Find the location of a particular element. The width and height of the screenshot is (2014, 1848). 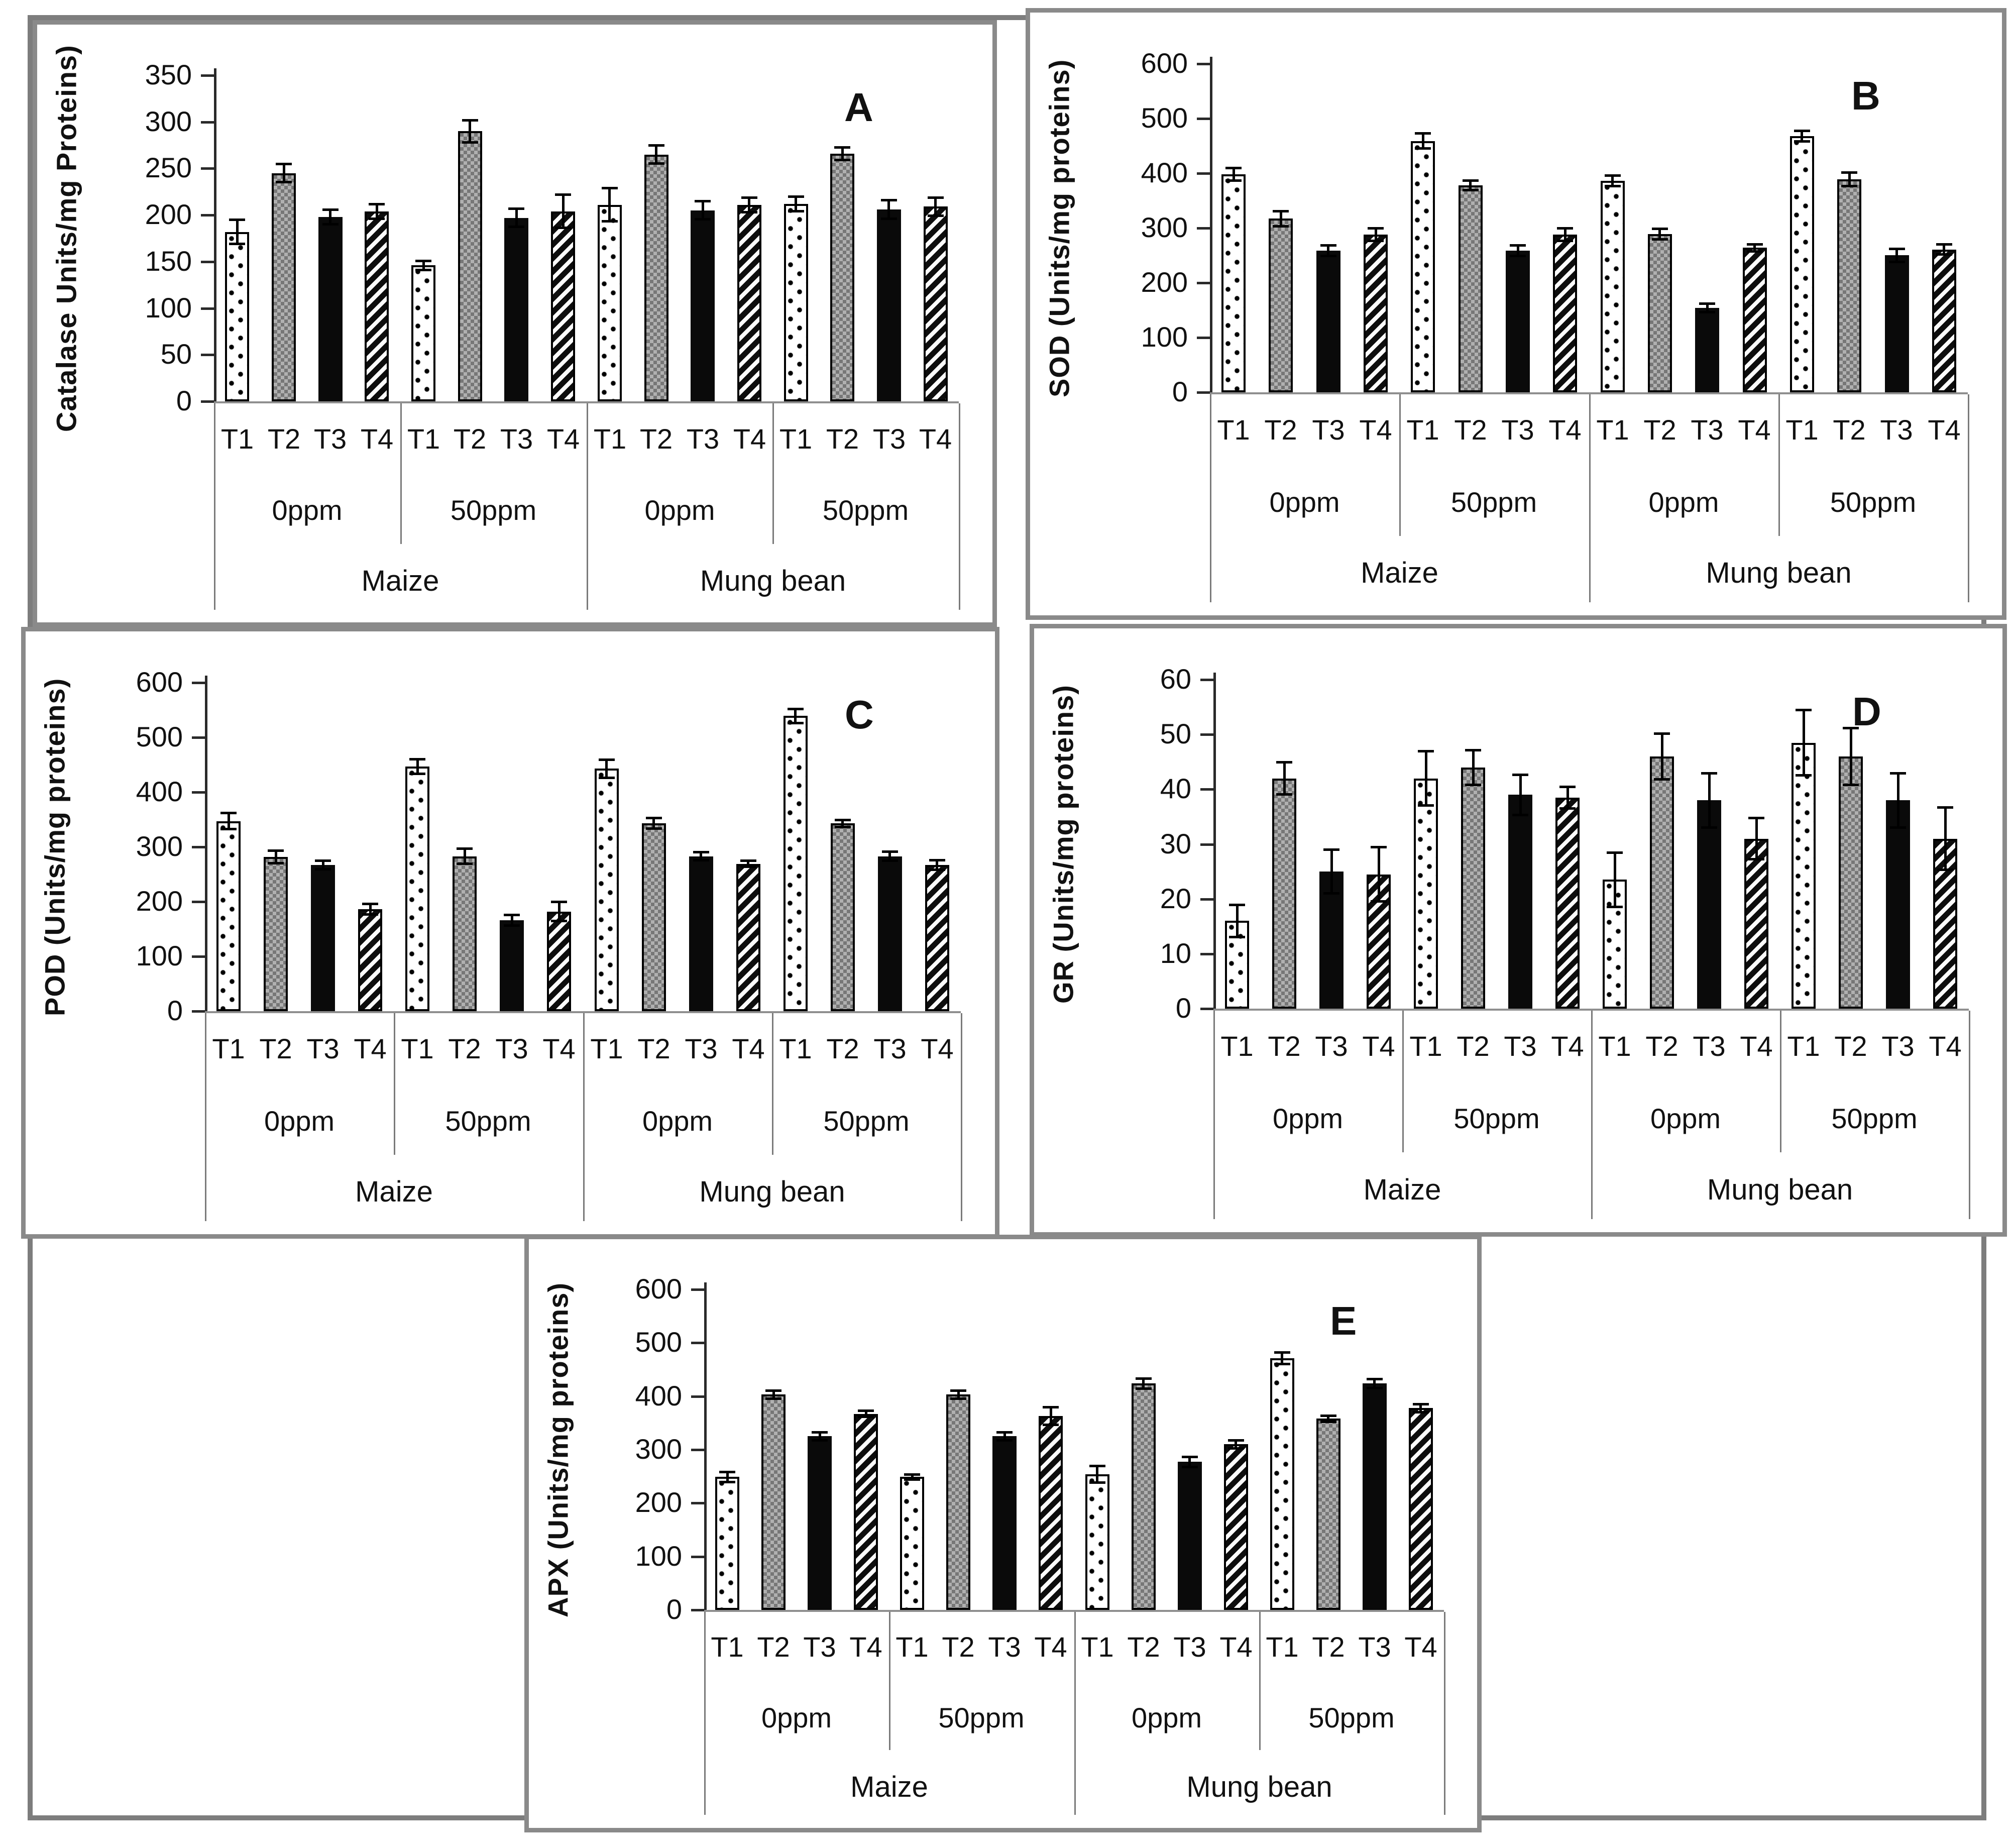

panel-letter-c: C is located at coordinates (859, 714).